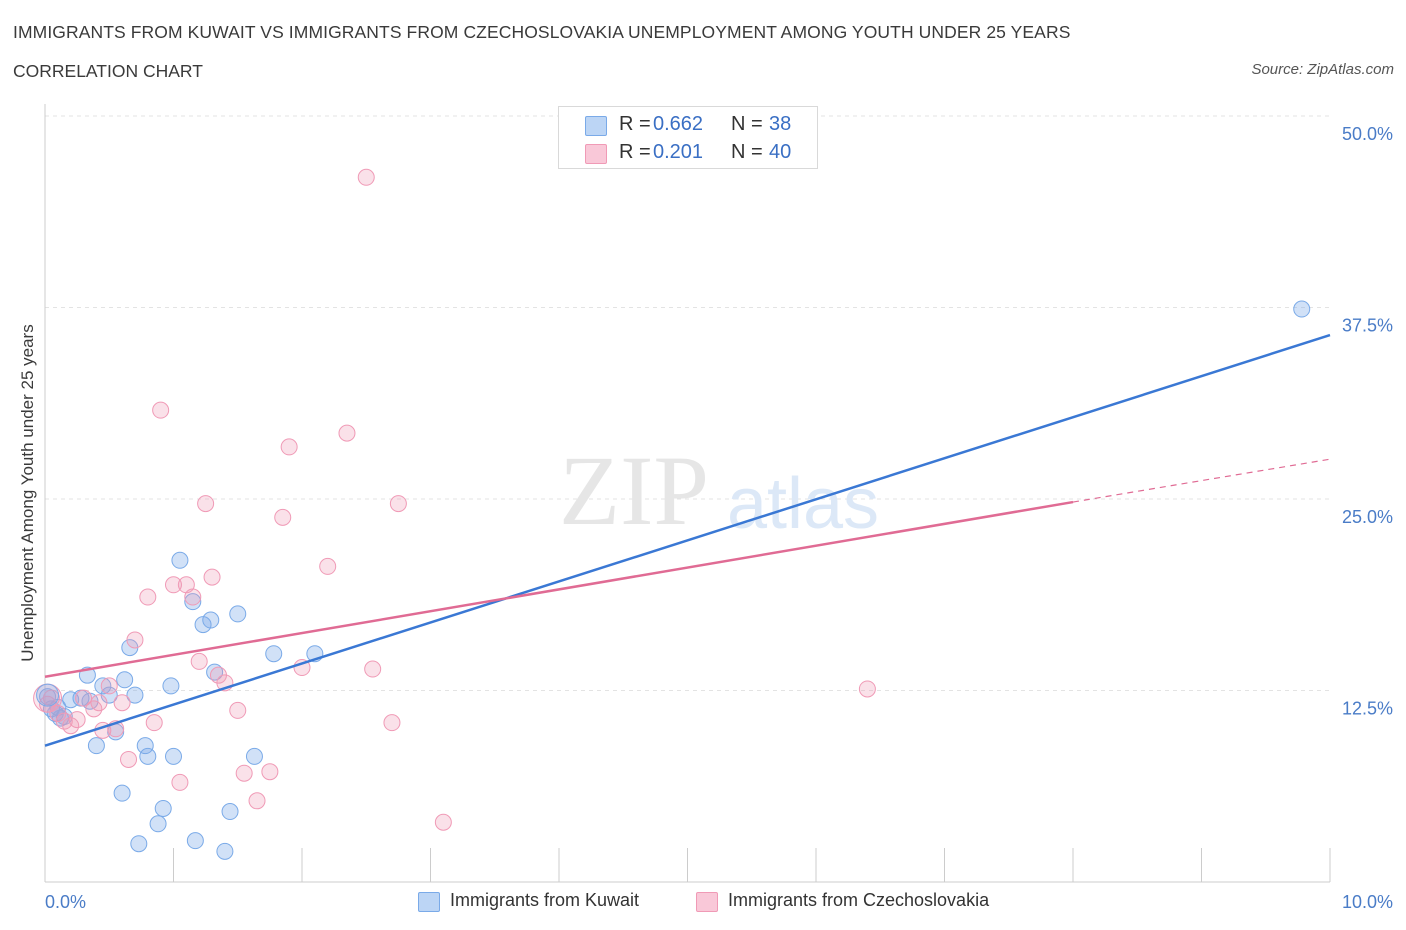  I want to click on watermark-zip: ZIP, so click(634, 490).